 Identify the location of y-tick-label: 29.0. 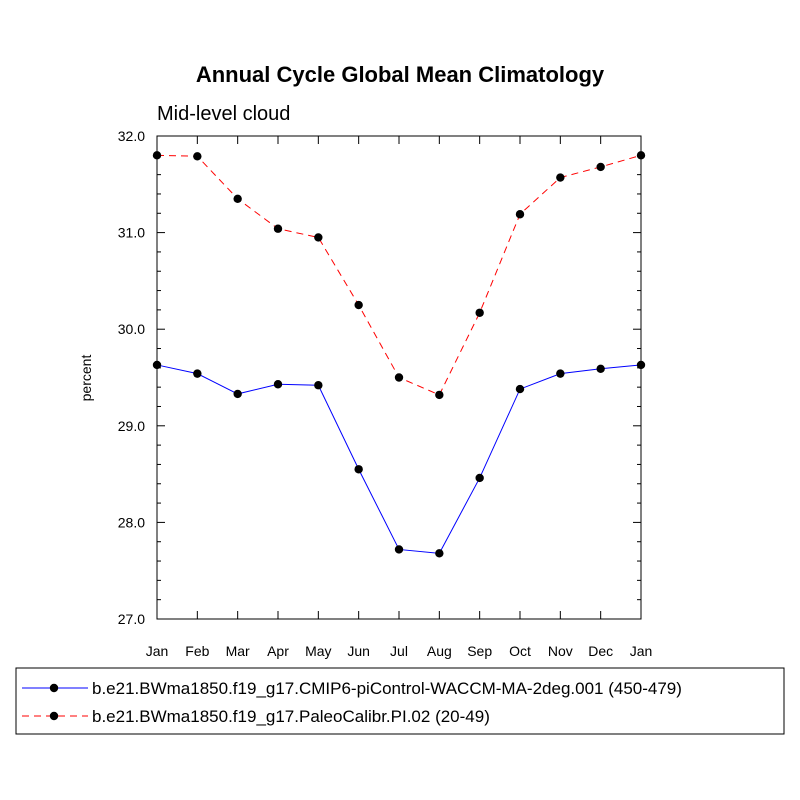
(131, 426).